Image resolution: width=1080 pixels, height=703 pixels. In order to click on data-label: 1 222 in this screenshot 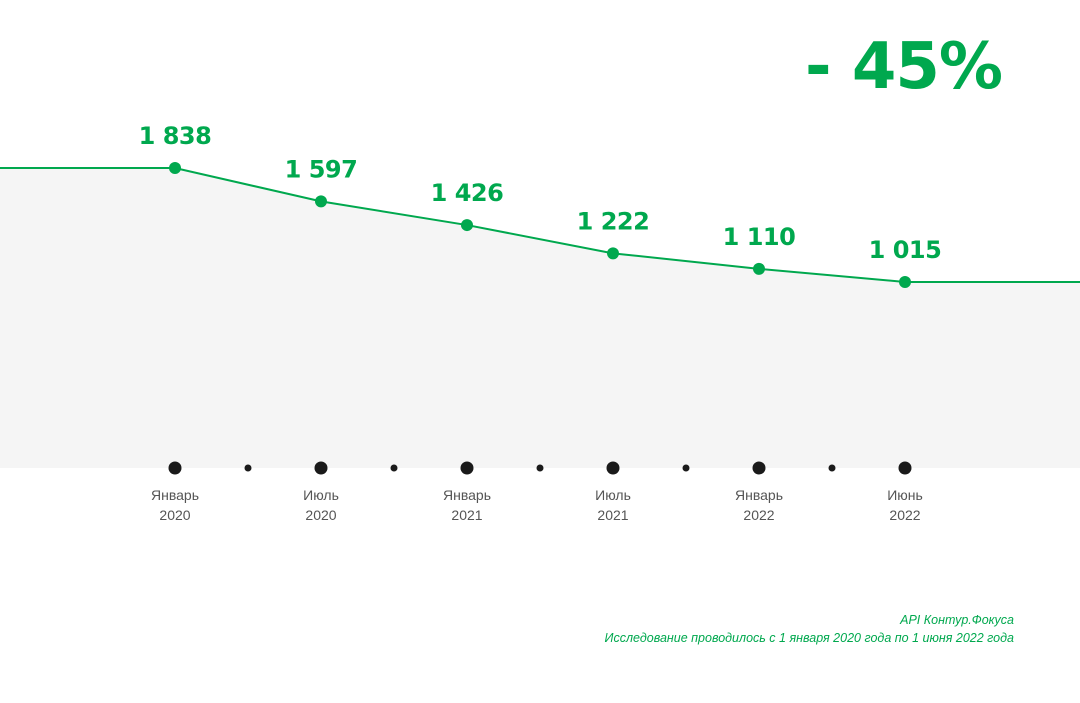, I will do `click(613, 221)`.